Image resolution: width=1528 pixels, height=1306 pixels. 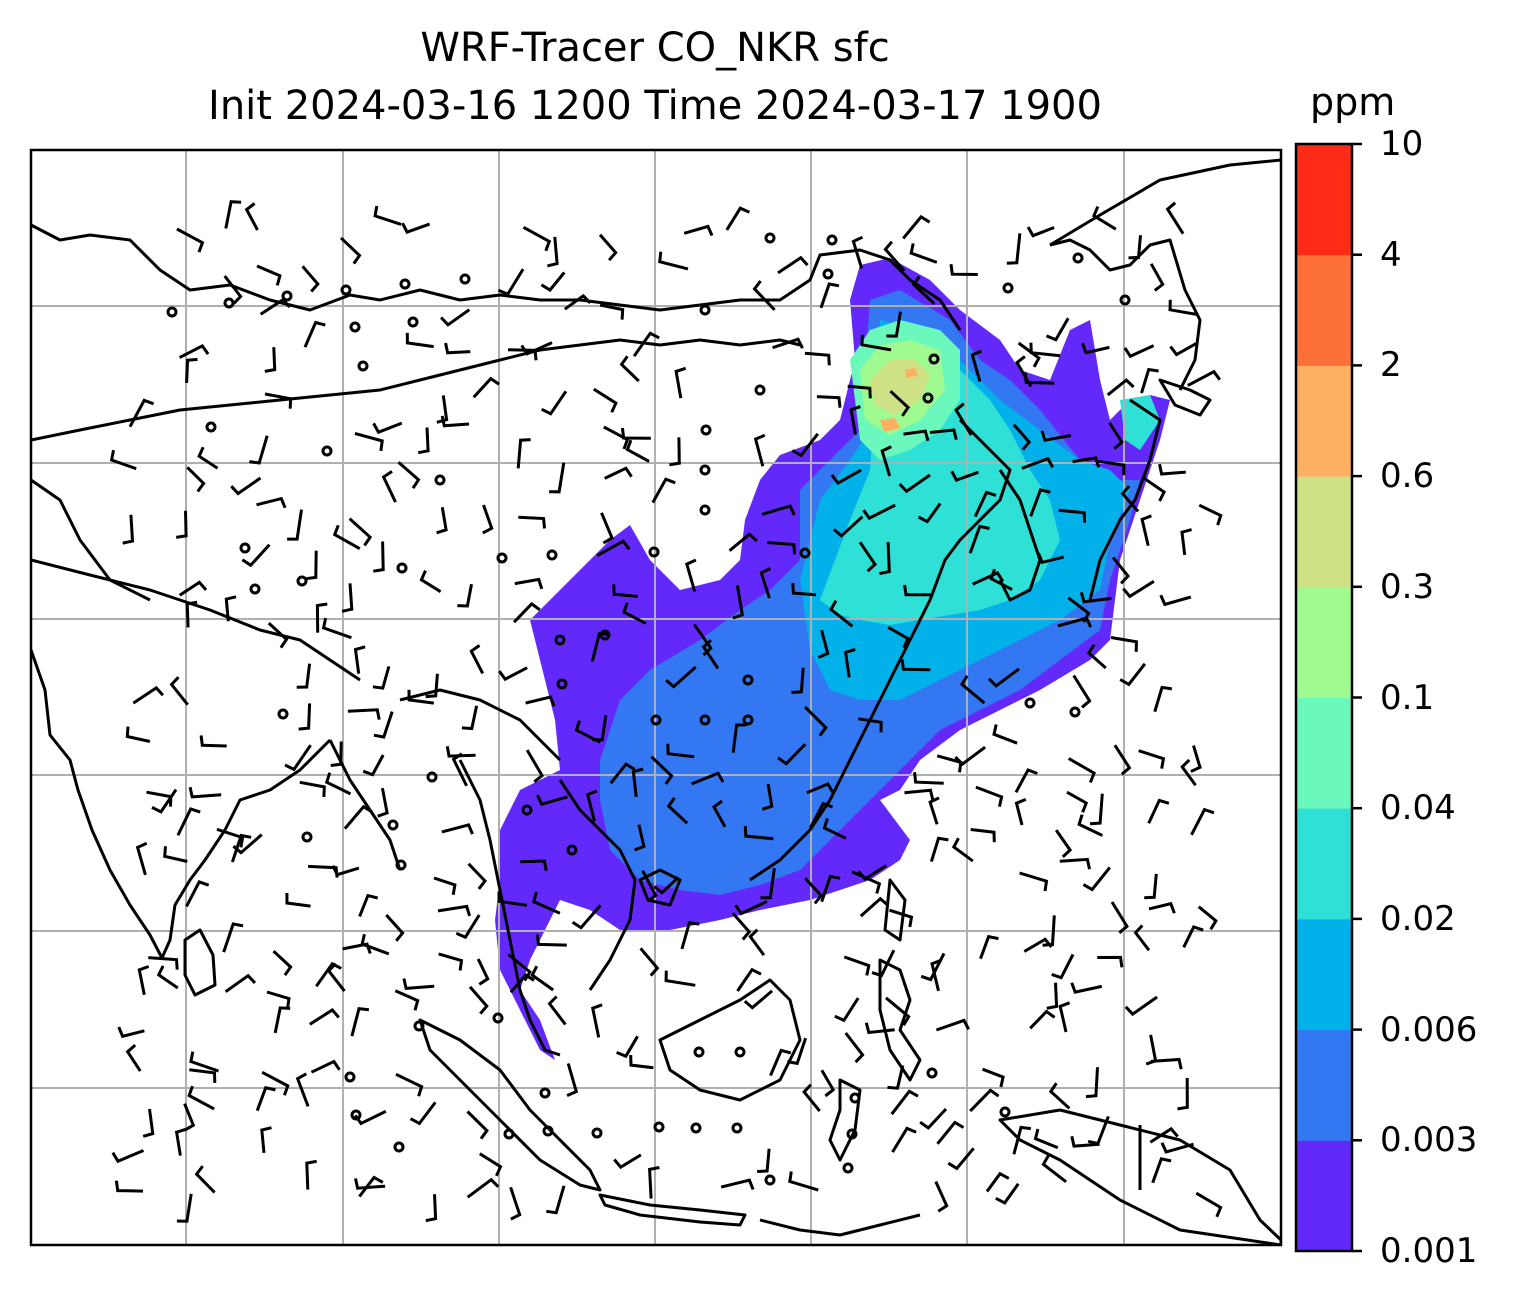 I want to click on colorbar-tick-label: 0.003, so click(x=1429, y=1140).